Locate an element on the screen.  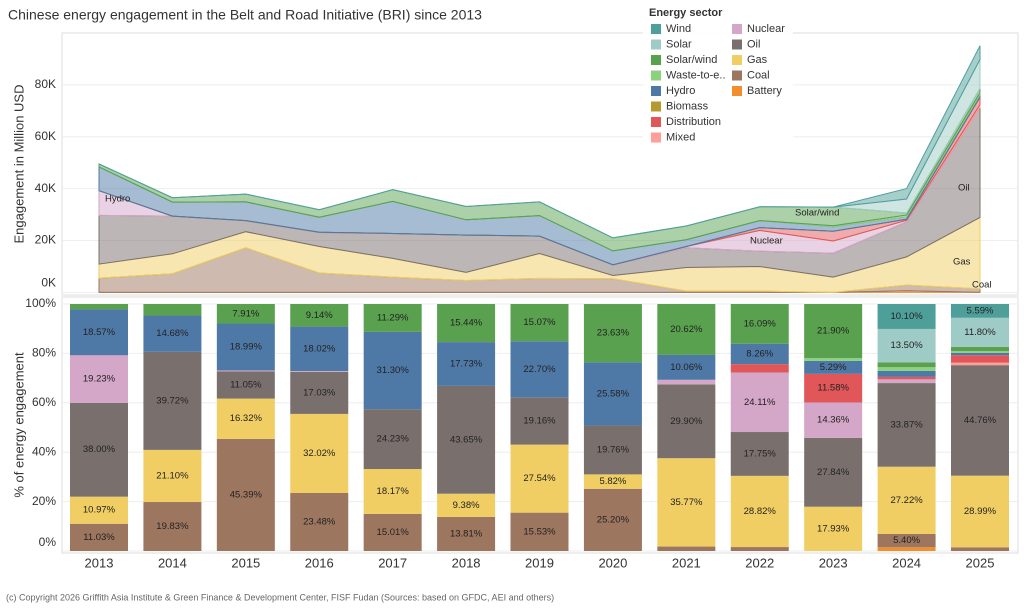
data-label: 25.58% is located at coordinates (613, 393).